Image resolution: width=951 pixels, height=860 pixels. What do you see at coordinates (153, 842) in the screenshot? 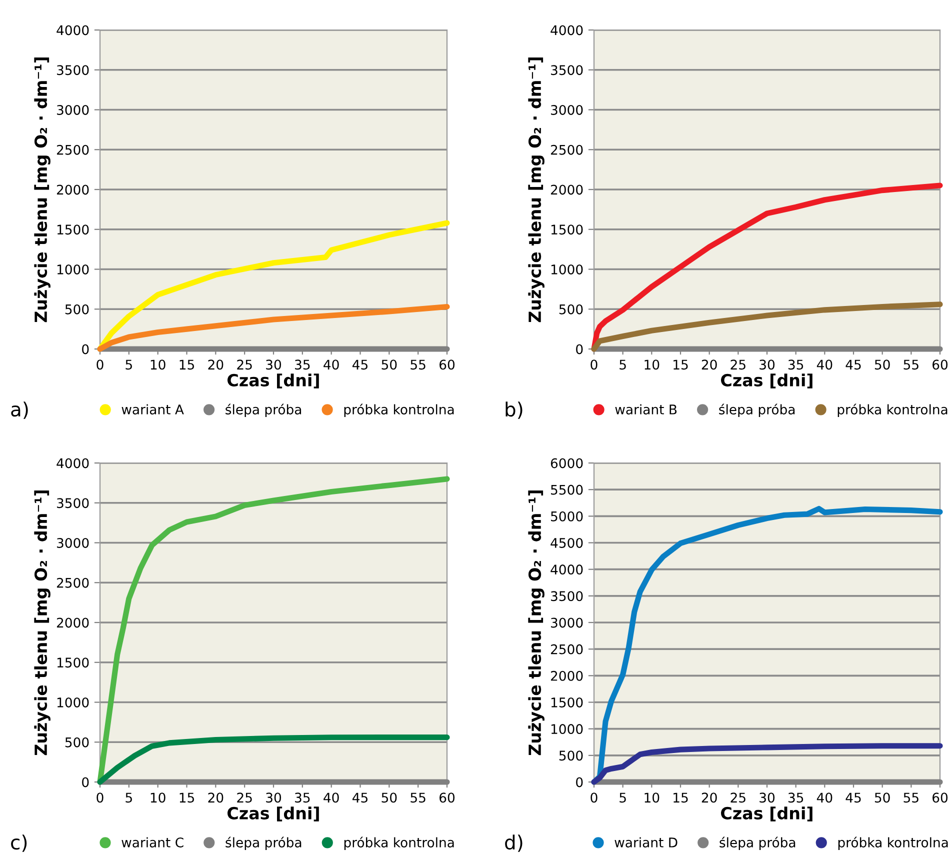
I see `legend-label: wariant C` at bounding box center [153, 842].